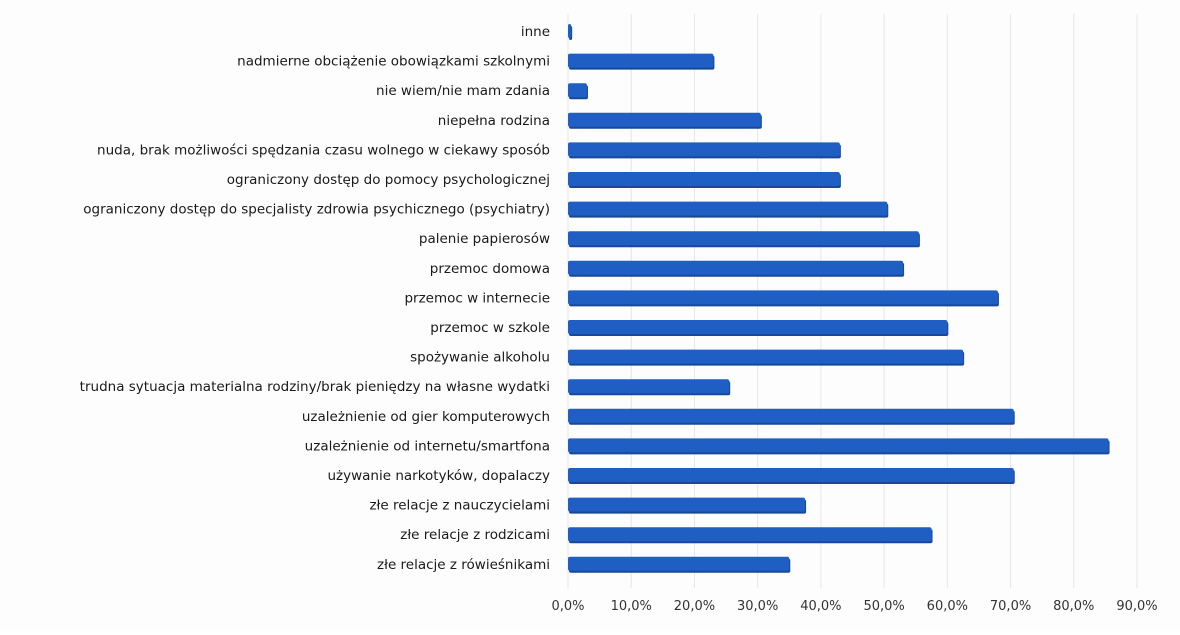 Image resolution: width=1180 pixels, height=635 pixels. I want to click on x-tick-label: 30,0%, so click(757, 606).